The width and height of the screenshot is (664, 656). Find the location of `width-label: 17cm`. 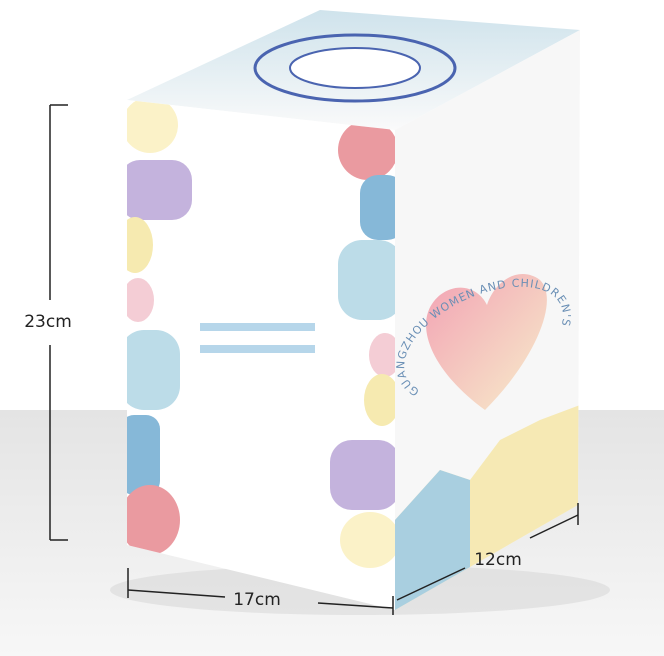

width-label: 17cm is located at coordinates (257, 600).